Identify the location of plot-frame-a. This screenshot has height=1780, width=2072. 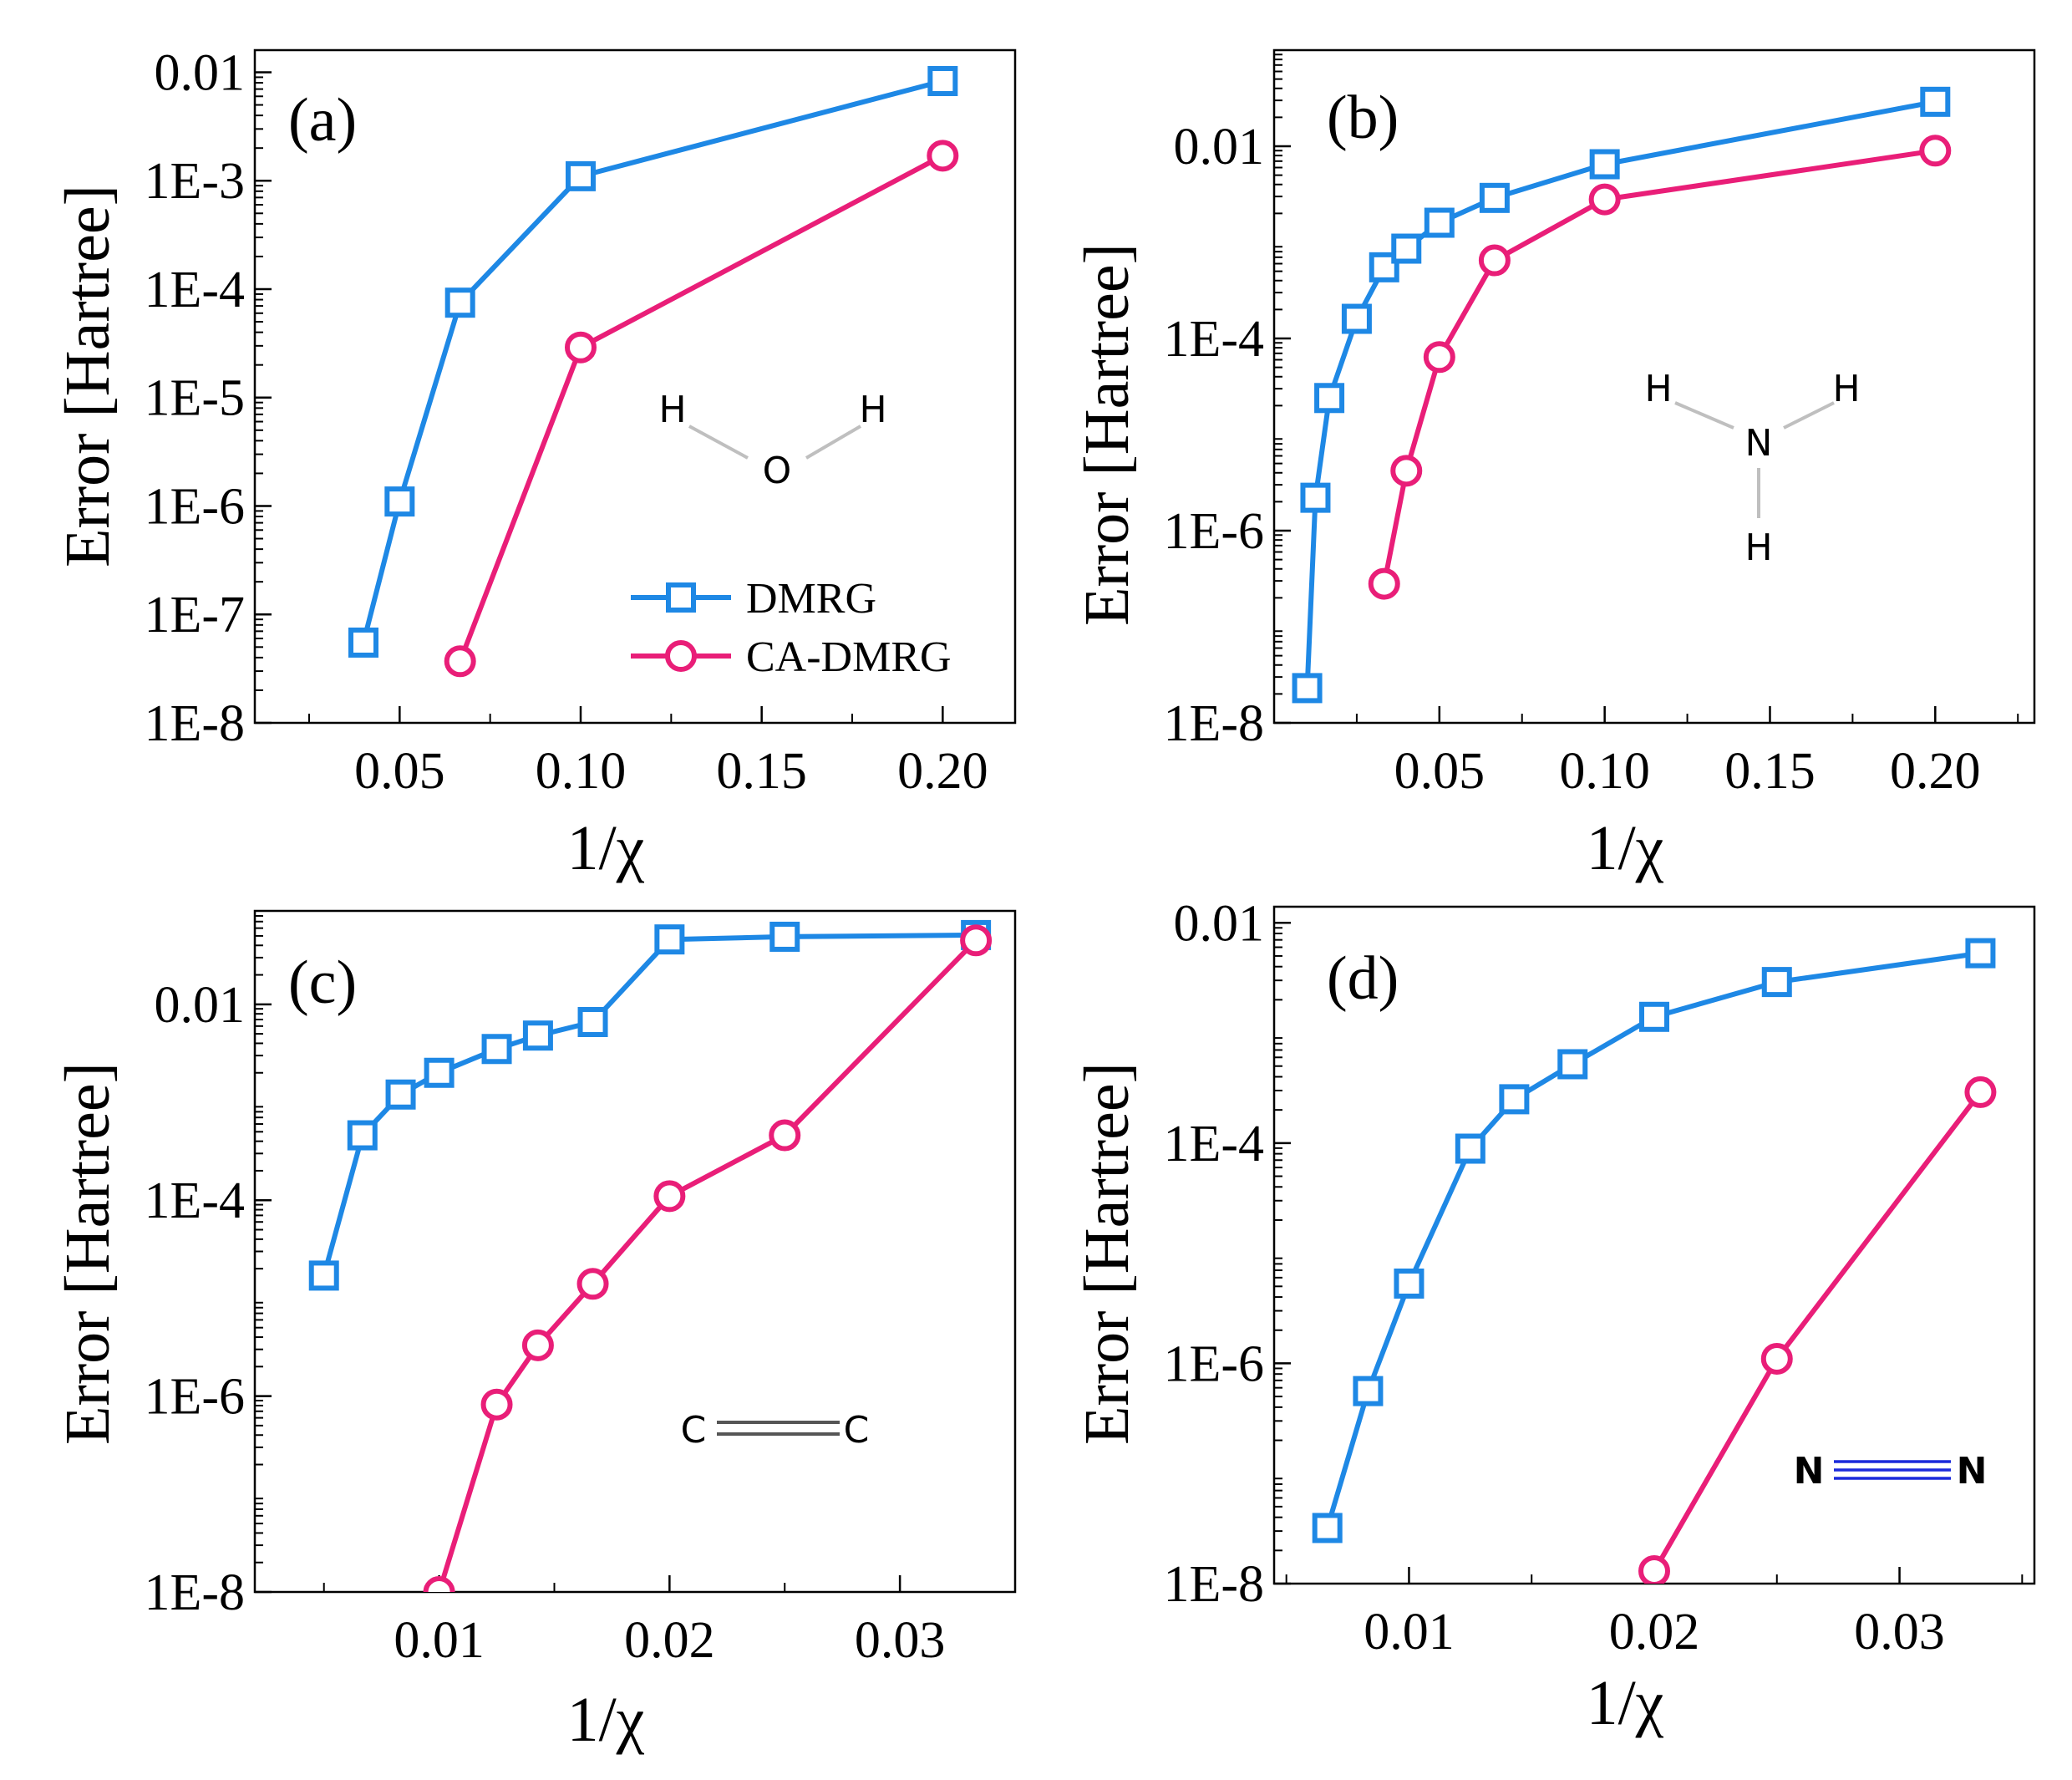
(635, 386).